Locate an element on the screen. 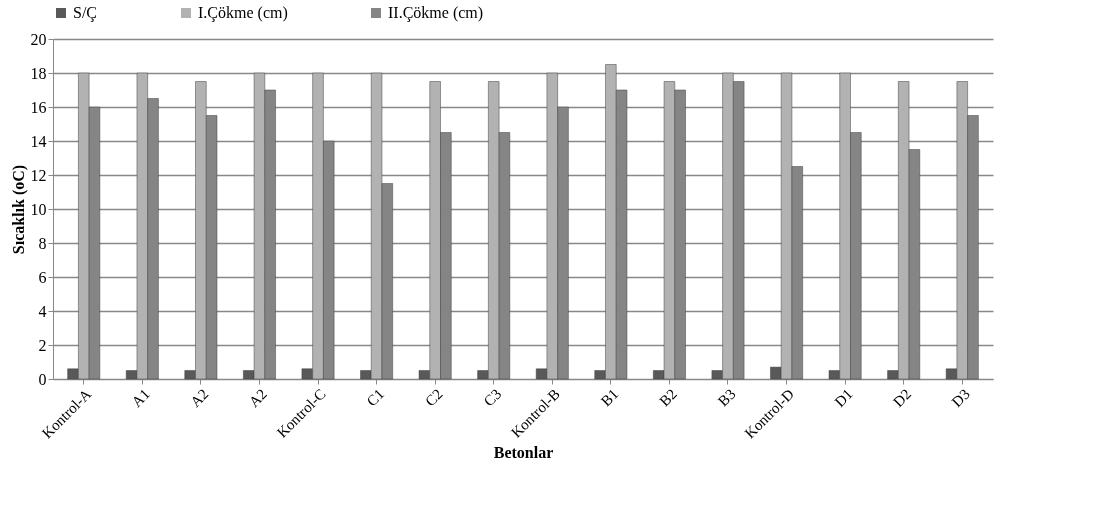 The height and width of the screenshot is (530, 1102). x-tick-label: C1 is located at coordinates (375, 397).